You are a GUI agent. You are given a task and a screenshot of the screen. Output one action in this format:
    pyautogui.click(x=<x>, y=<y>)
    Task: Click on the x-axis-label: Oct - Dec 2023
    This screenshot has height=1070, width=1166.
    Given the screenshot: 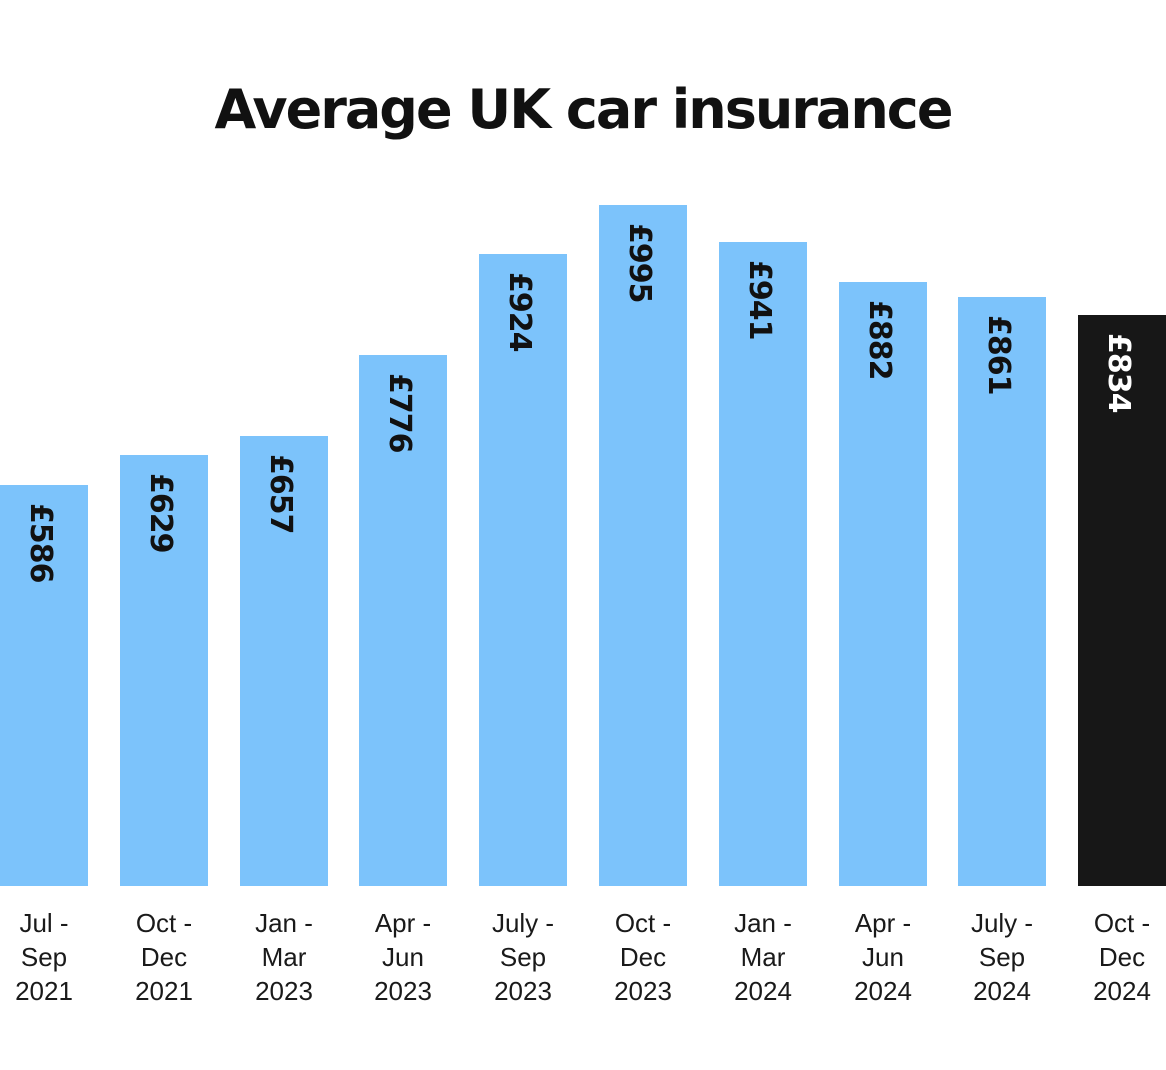 What is the action you would take?
    pyautogui.click(x=643, y=957)
    